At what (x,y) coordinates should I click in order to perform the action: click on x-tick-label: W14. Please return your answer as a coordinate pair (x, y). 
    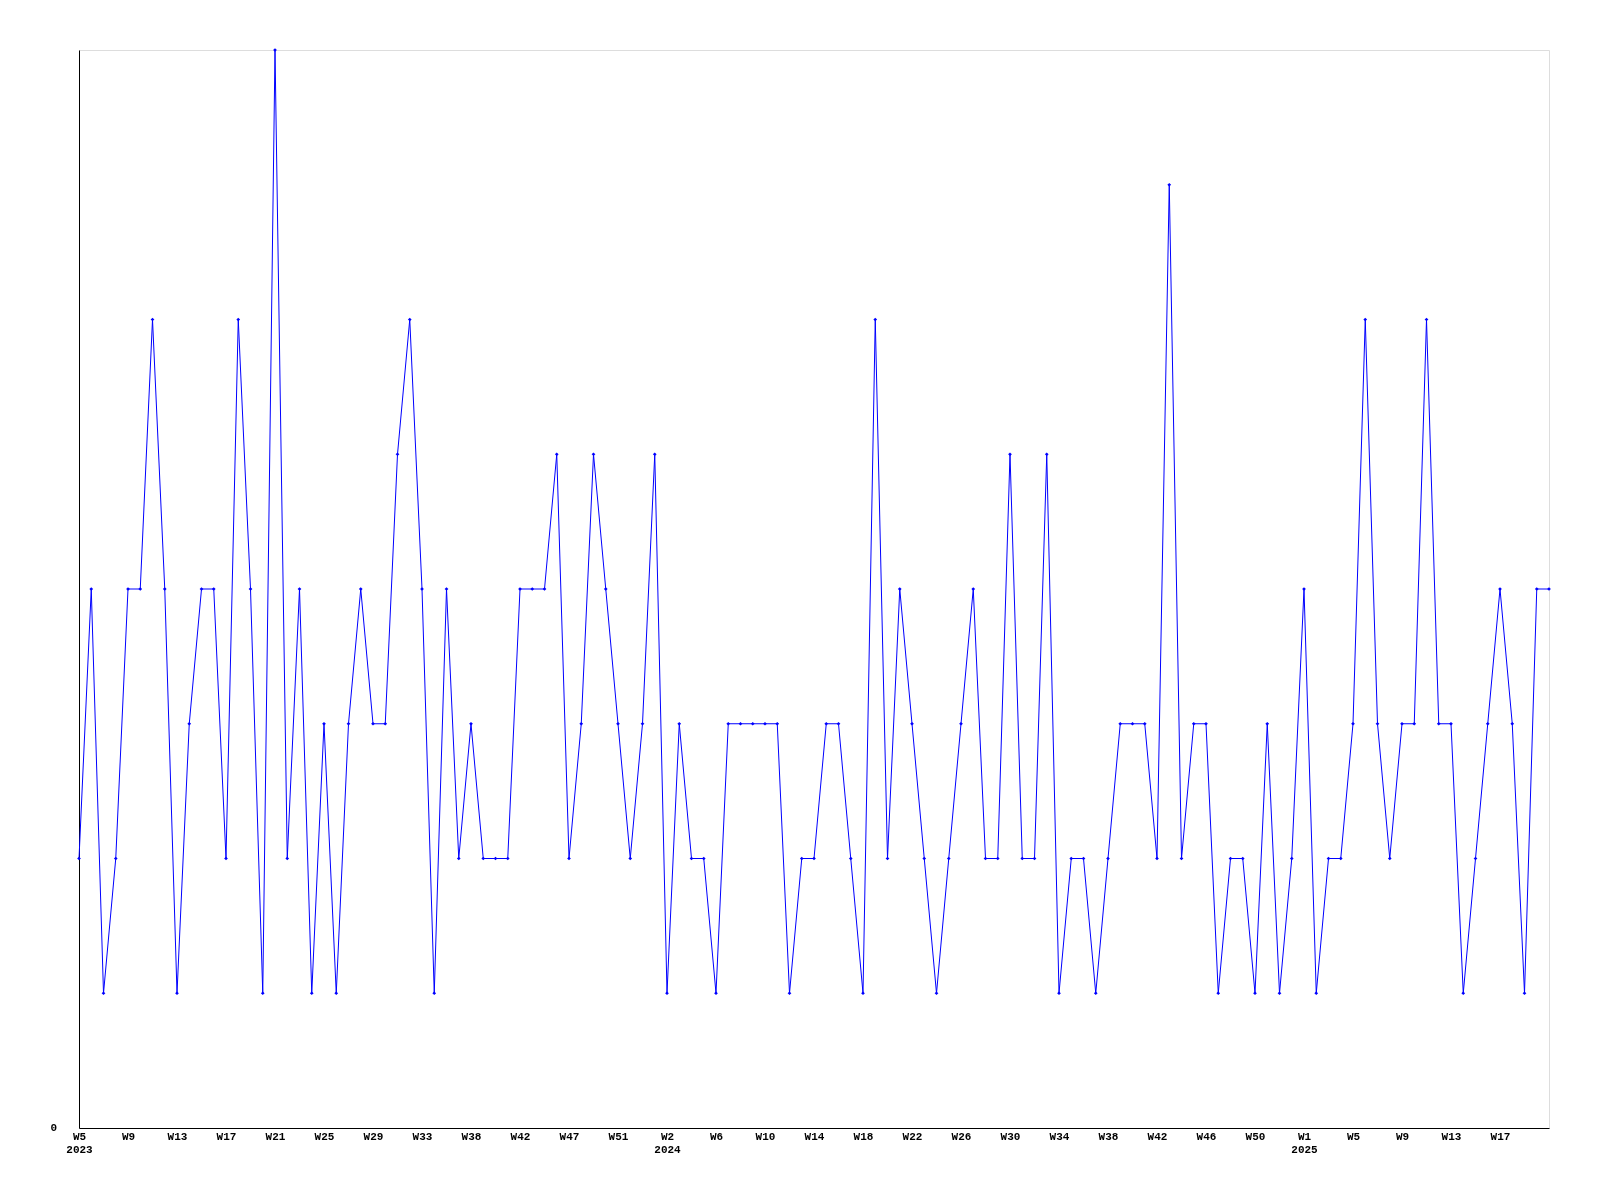
    Looking at the image, I should click on (814, 1136).